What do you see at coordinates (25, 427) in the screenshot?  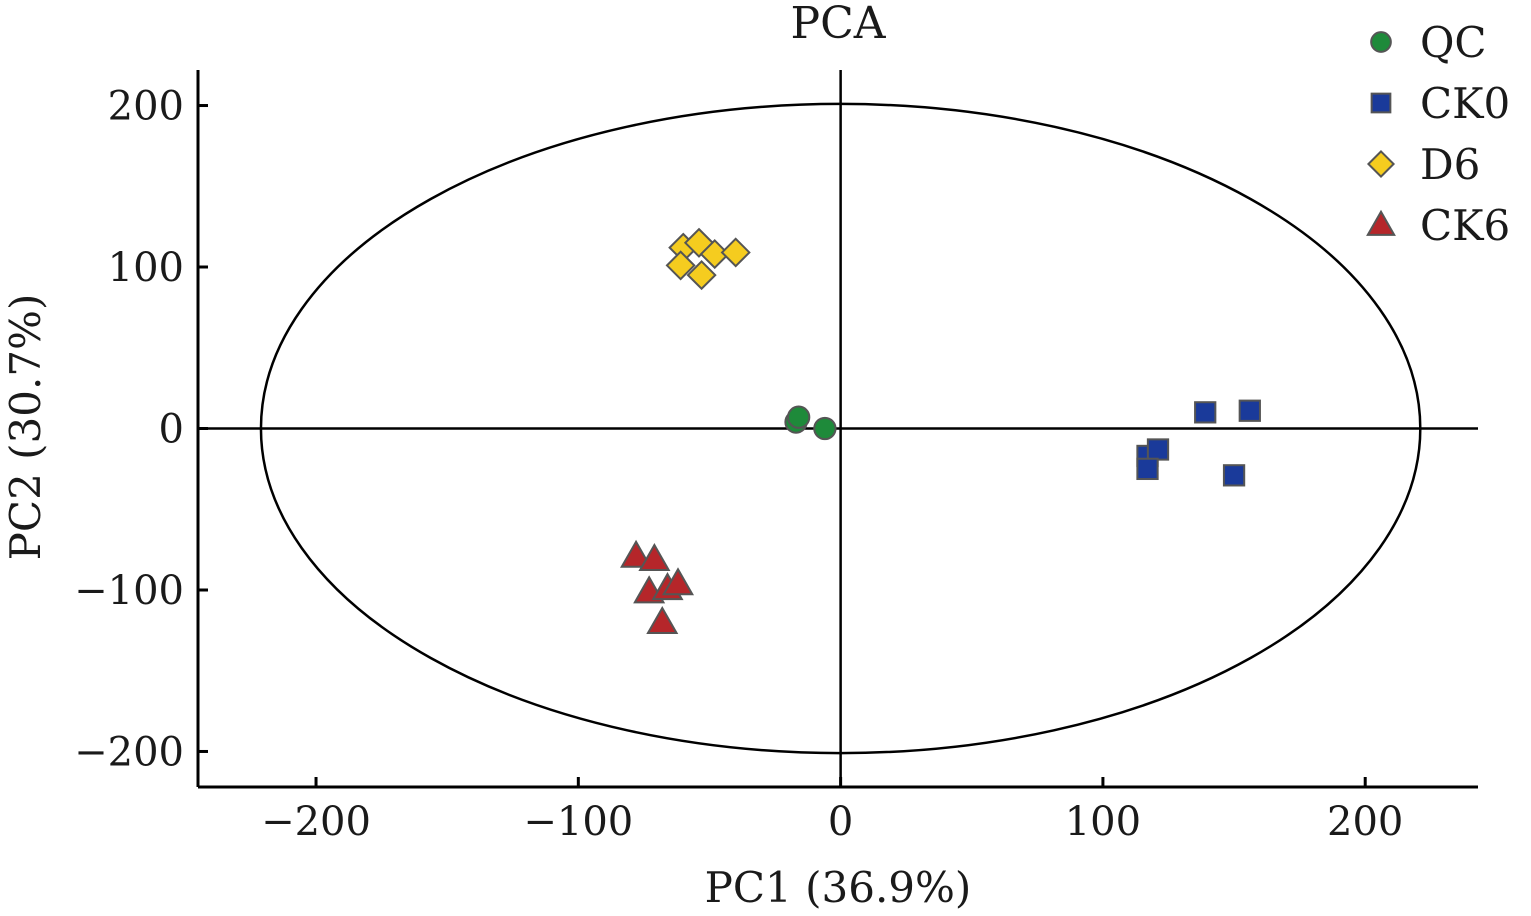 I see `y-axis-label: PC2 (30.7%)` at bounding box center [25, 427].